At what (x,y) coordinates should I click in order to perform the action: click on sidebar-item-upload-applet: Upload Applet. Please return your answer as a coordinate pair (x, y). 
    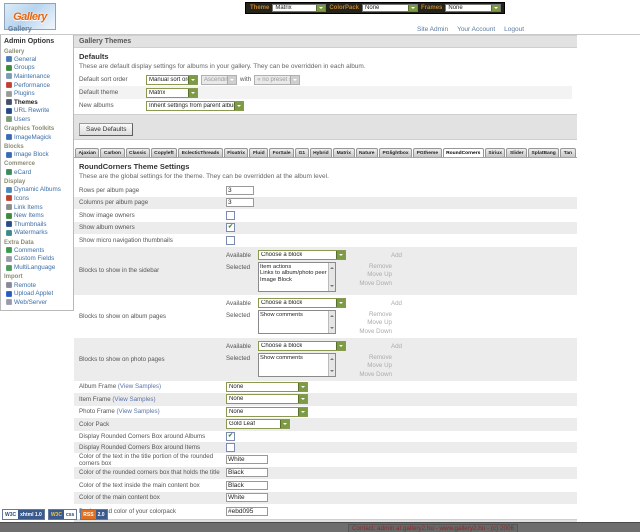
    Looking at the image, I should click on (37, 293).